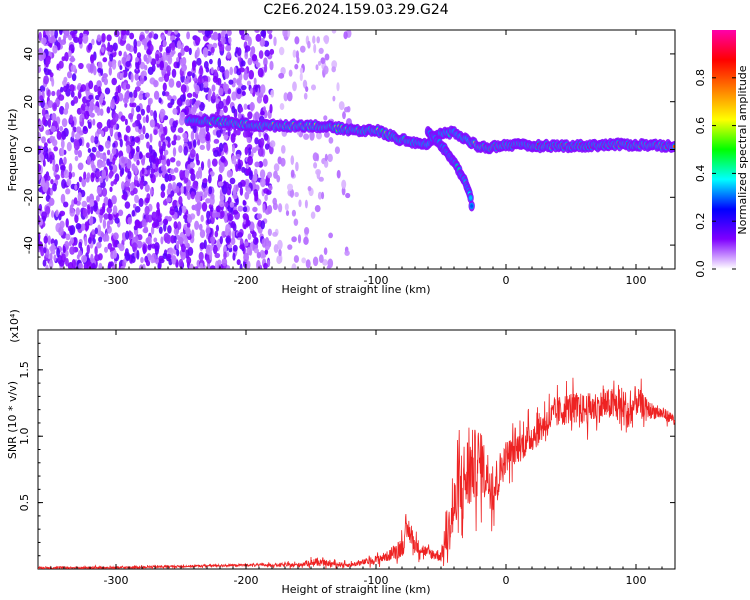 The image size is (750, 600). Describe the element at coordinates (24, 503) in the screenshot. I see `y-tick-label: 0.5` at that location.